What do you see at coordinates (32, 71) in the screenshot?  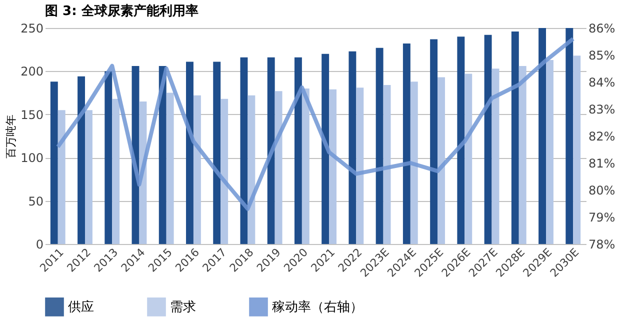 I see `y-tick-label: 200` at bounding box center [32, 71].